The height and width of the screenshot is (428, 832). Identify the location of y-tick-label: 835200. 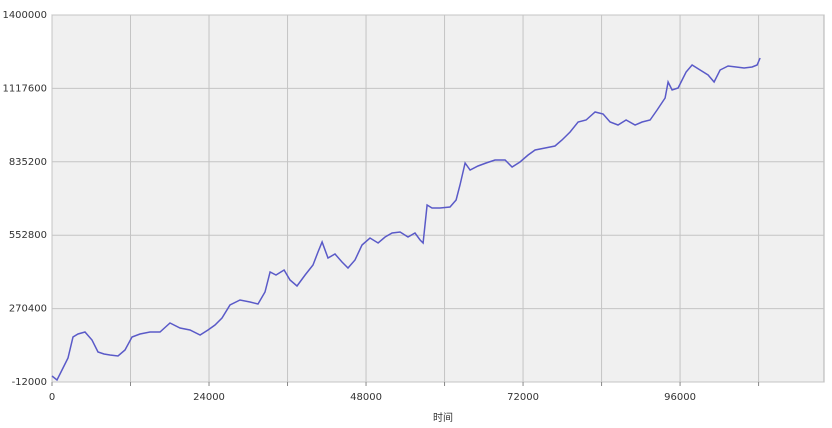
(28, 162).